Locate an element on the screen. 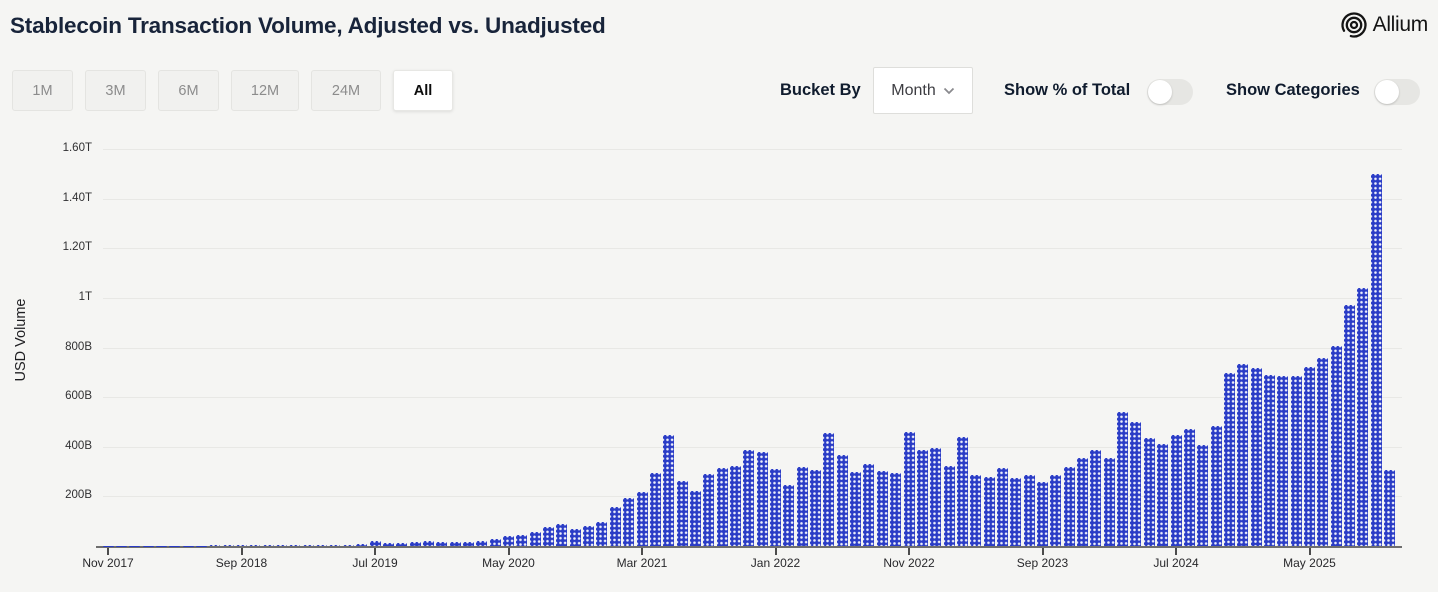  bar-jan-2019 is located at coordinates (295, 545).